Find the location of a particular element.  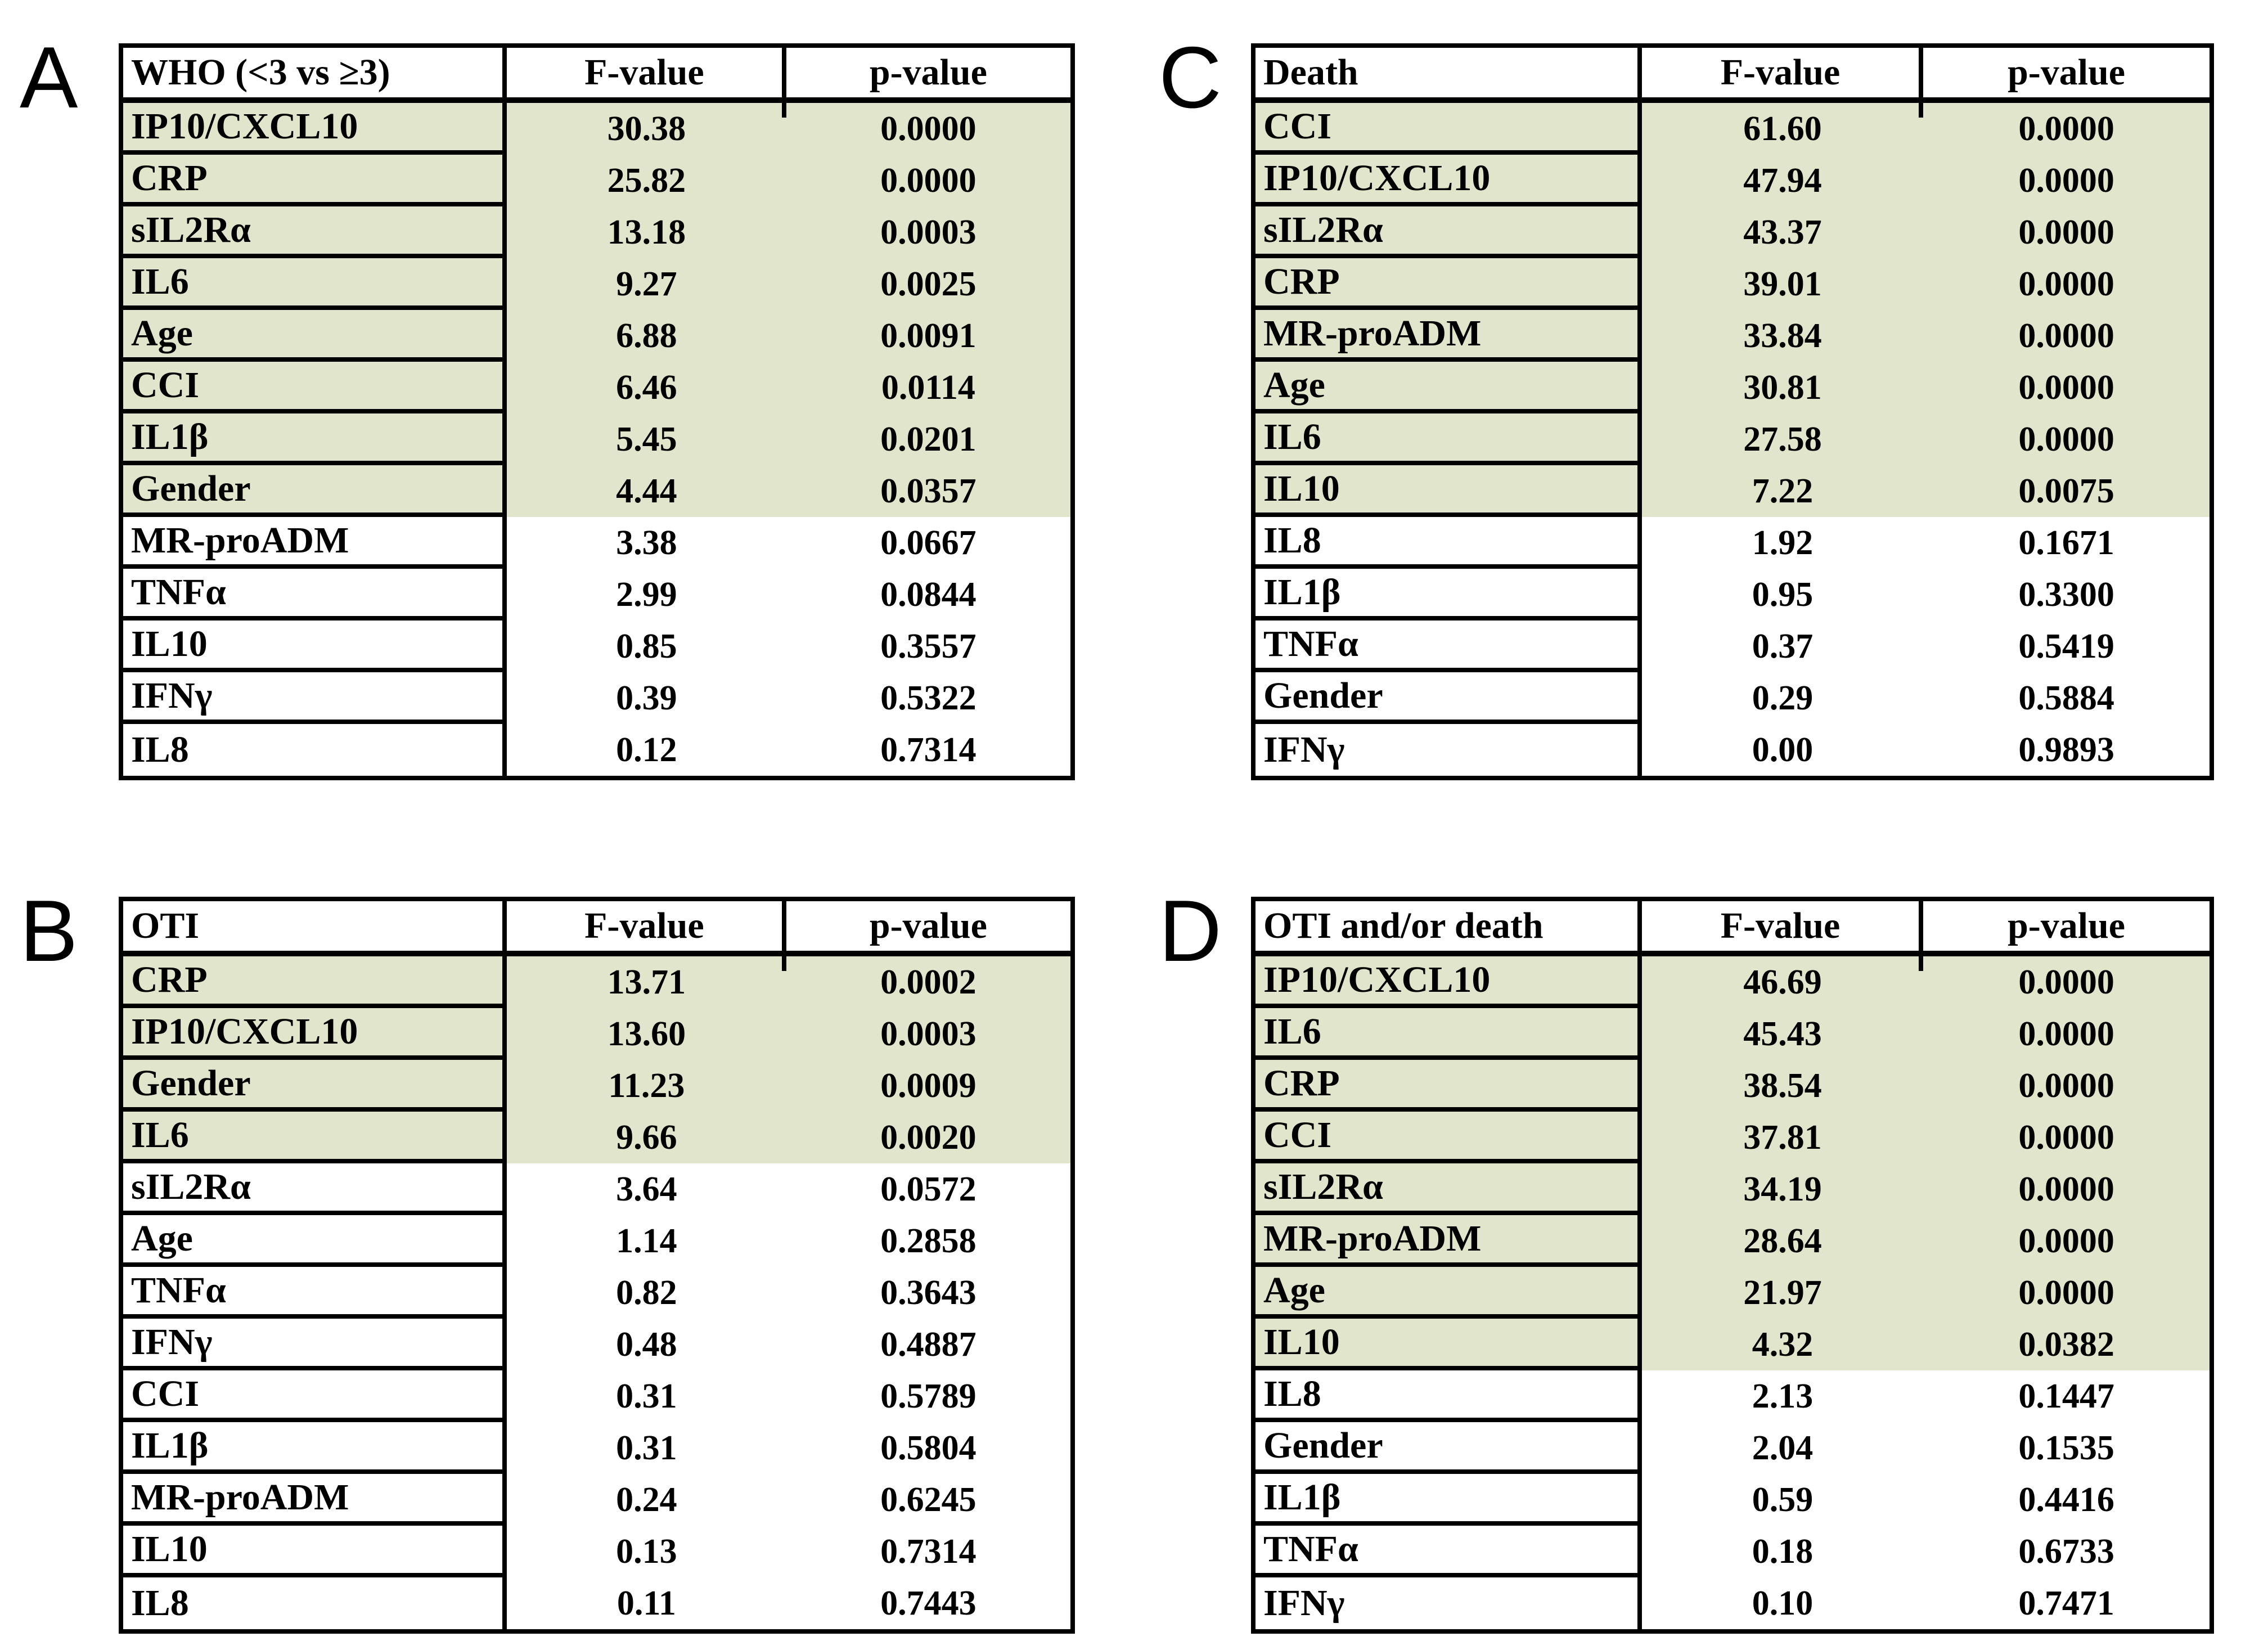

table-row: IL1β 0.95 0.3300 is located at coordinates (1733, 595).